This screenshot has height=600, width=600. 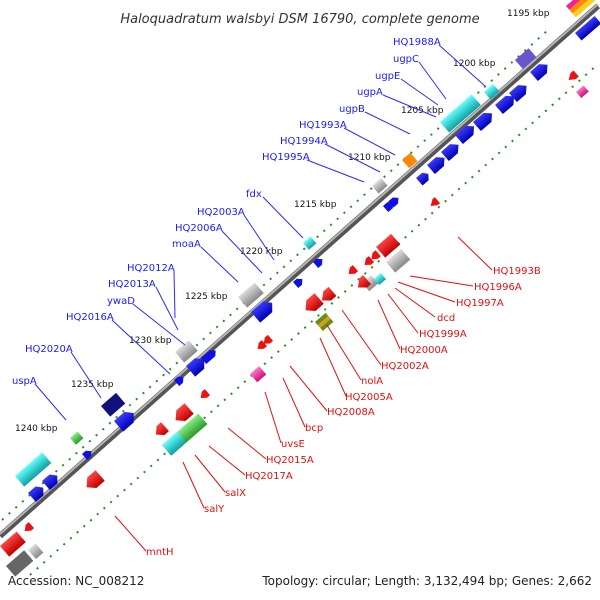 I want to click on gene-hq1994a, so click(x=410, y=160).